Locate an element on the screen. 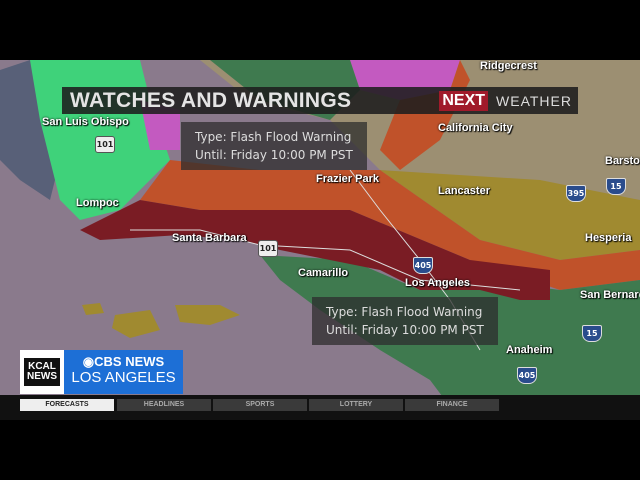  title-bar: WATCHES AND WARNINGS NEXT WEATHER is located at coordinates (320, 100).